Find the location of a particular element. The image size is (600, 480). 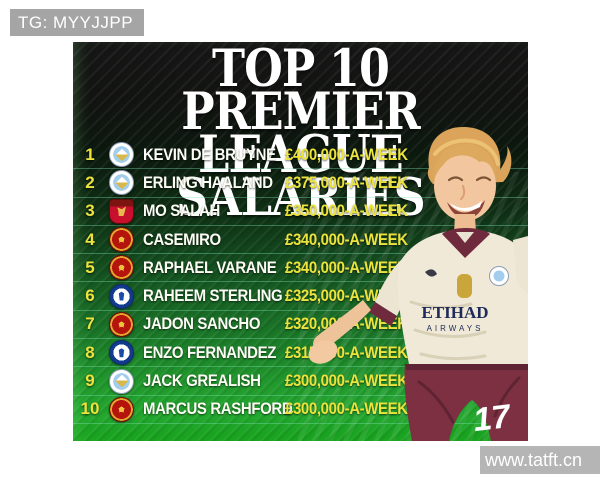

table-row: 9 JACK GREALISH £300,000-A-WEEK is located at coordinates (300, 381).